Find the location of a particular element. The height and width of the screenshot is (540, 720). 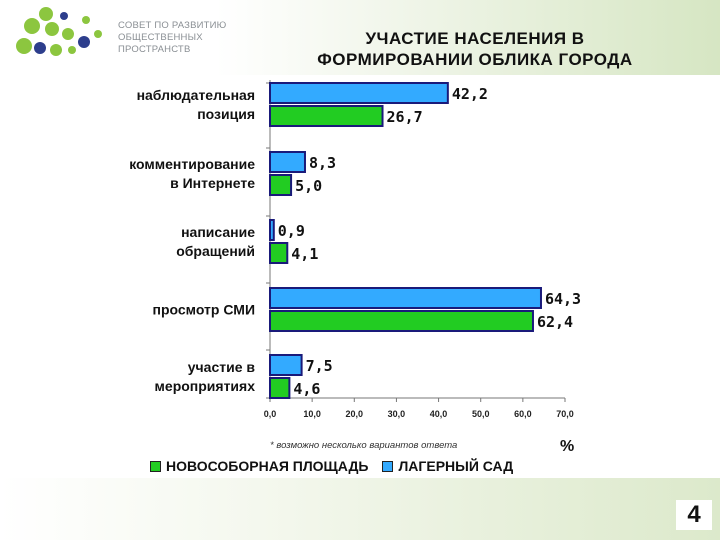

page-number: 4 is located at coordinates (694, 515).